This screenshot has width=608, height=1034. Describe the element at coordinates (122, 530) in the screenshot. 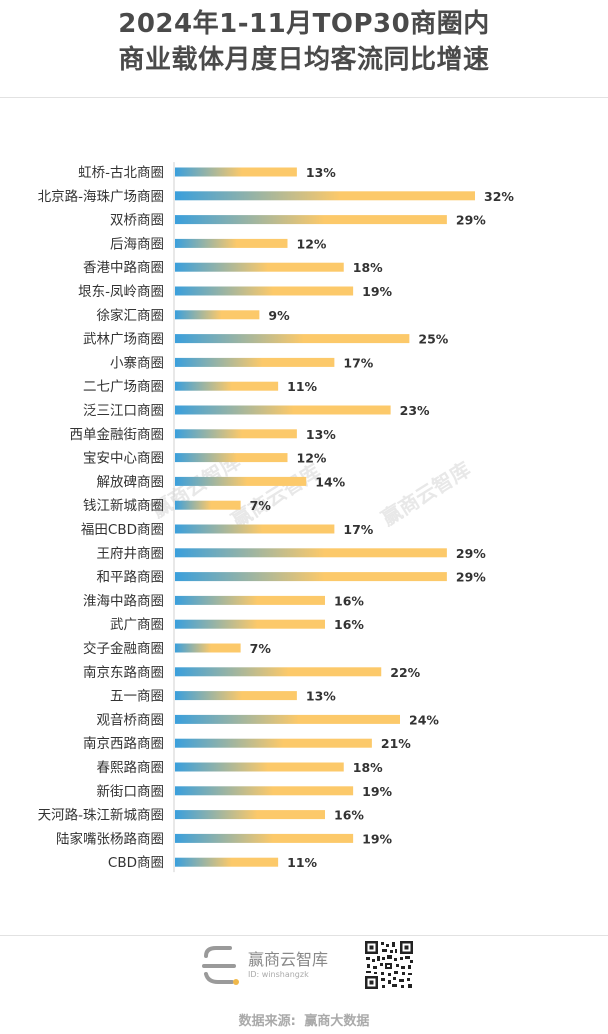

I see `category-label: 福田CBD商圈` at that location.